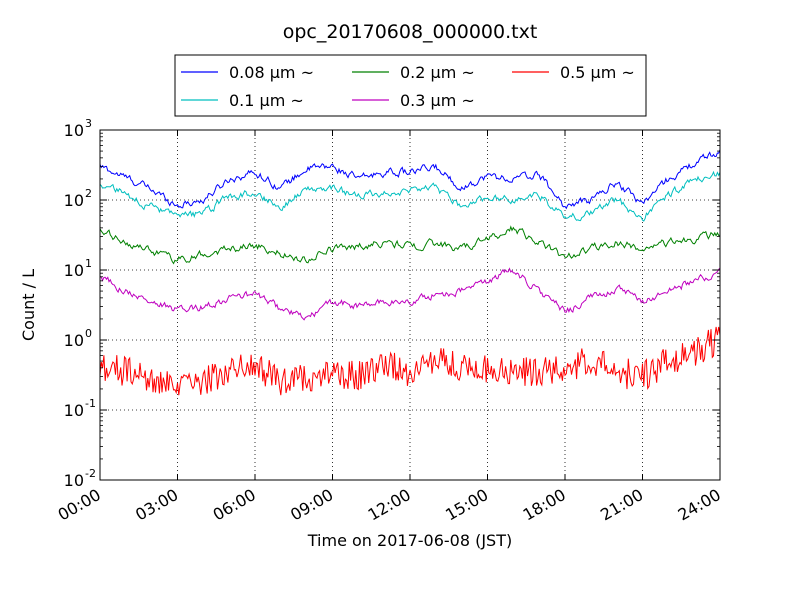 The image size is (800, 600). Describe the element at coordinates (271, 72) in the screenshot. I see `legend-label: 0.08 μm ~` at that location.